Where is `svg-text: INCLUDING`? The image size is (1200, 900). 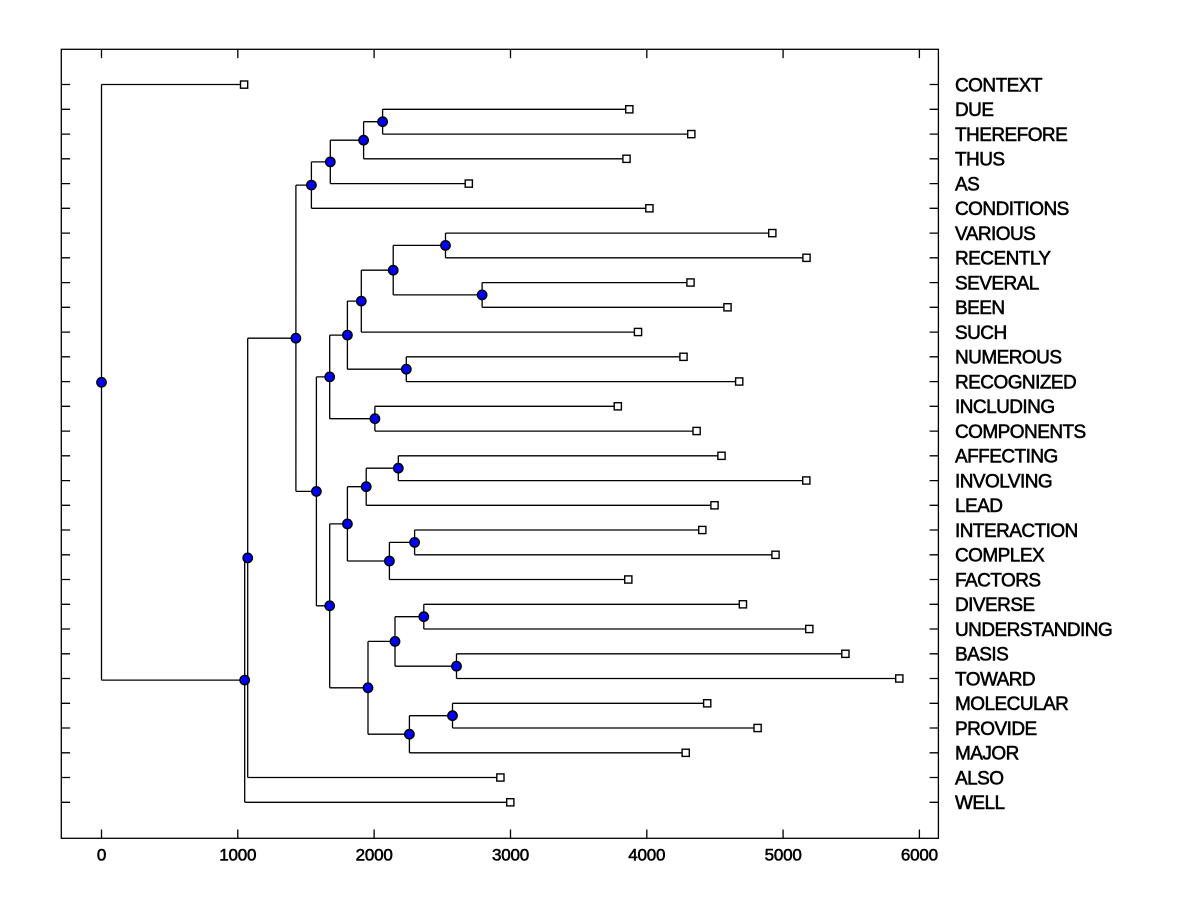 svg-text: INCLUDING is located at coordinates (1005, 407).